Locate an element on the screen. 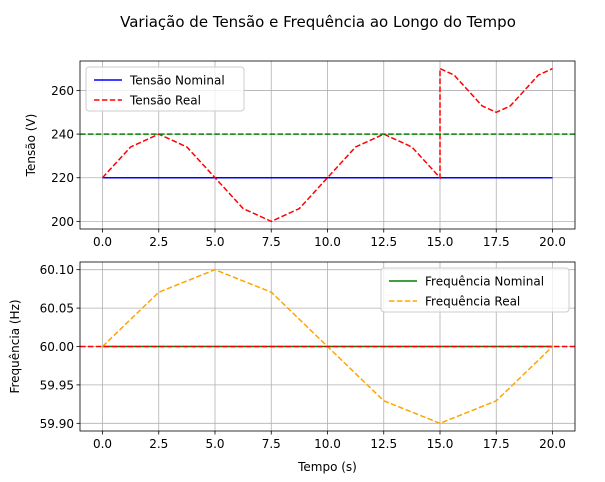  y-tick-label: 60.00 is located at coordinates (57, 347).